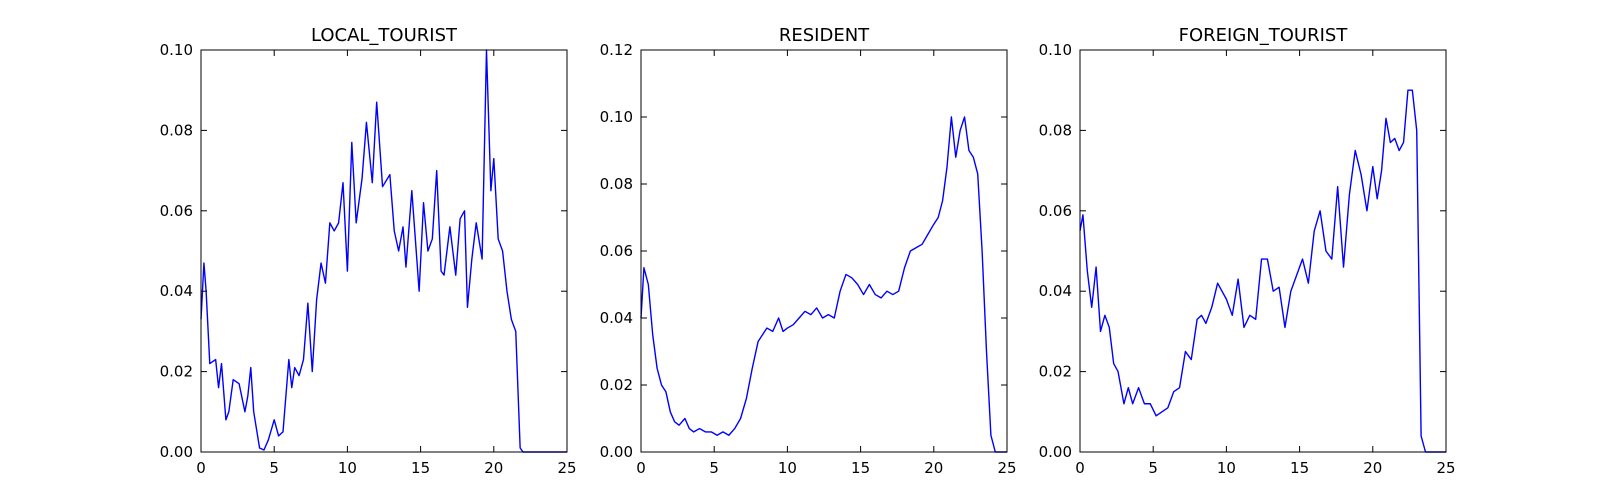  What do you see at coordinates (384, 35) in the screenshot?
I see `subplot-title: LOCAL_TOURIST` at bounding box center [384, 35].